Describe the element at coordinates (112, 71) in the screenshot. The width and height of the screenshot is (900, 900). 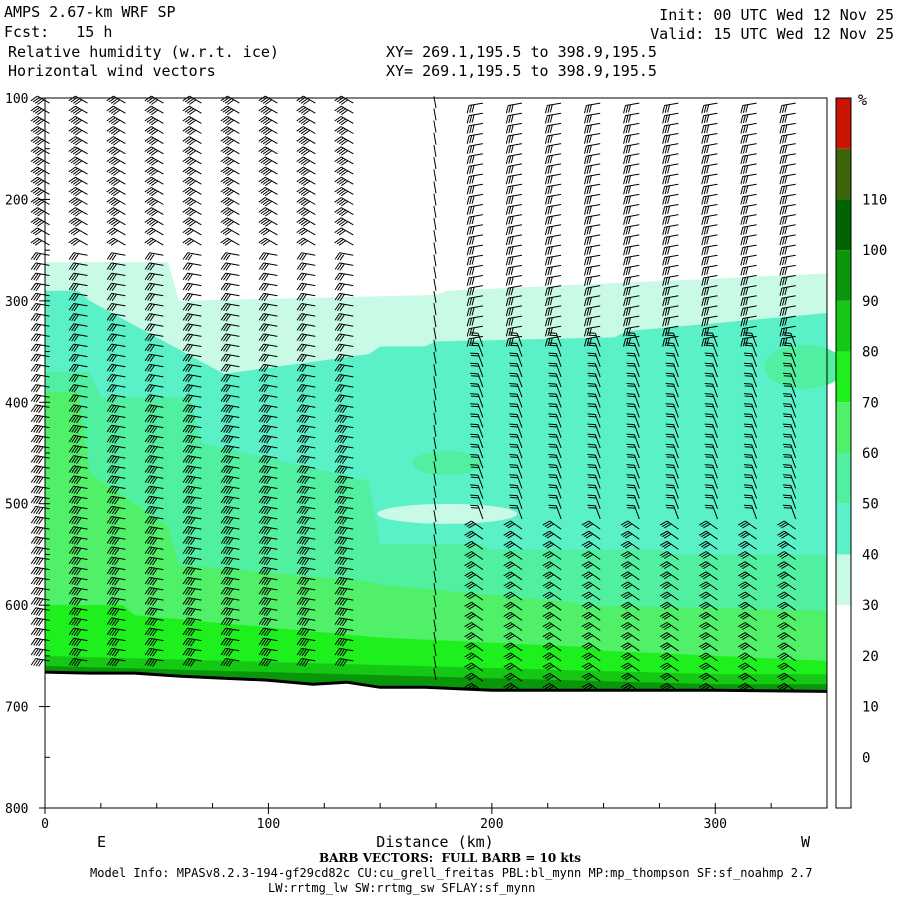
I see `vector-title: Horizontal wind vectors` at that location.